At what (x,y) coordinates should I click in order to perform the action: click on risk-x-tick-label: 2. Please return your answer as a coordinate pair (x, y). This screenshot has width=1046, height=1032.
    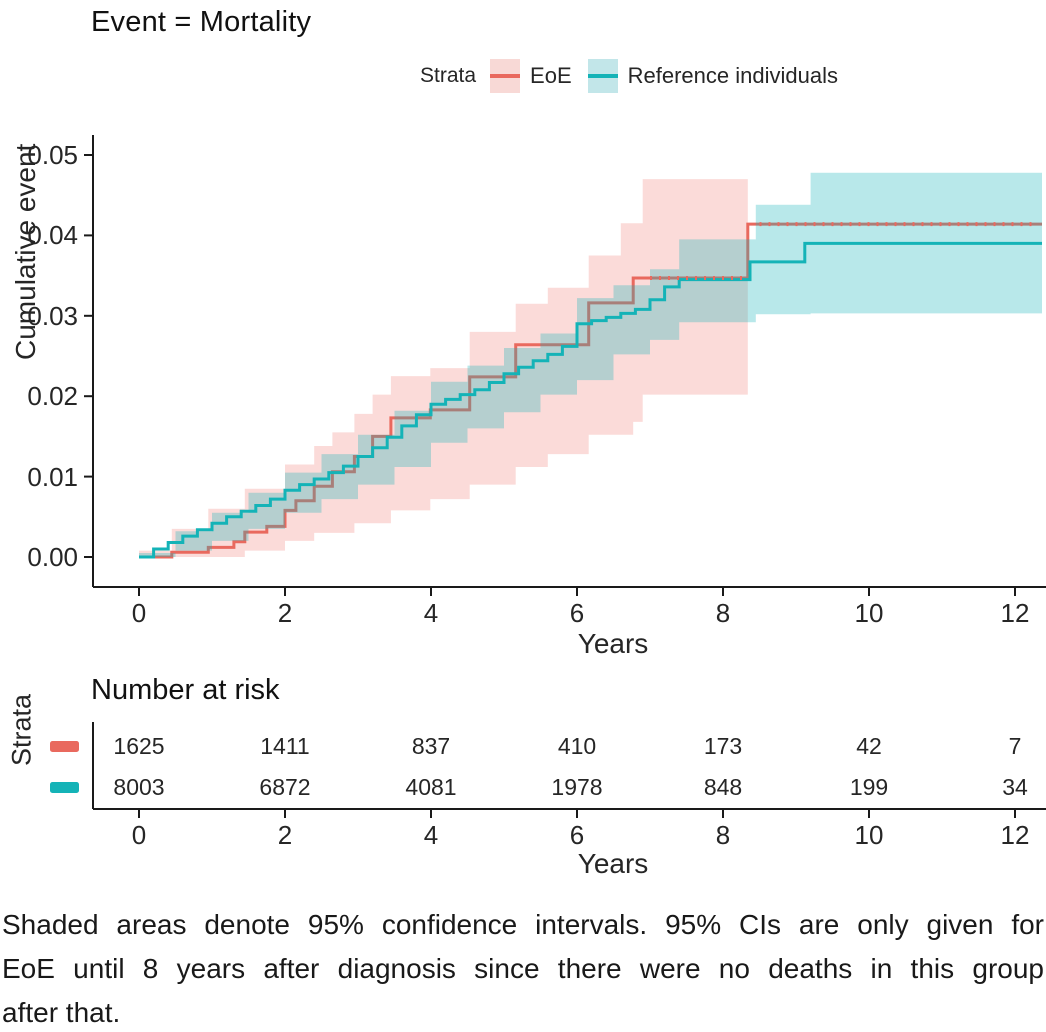
    Looking at the image, I should click on (285, 835).